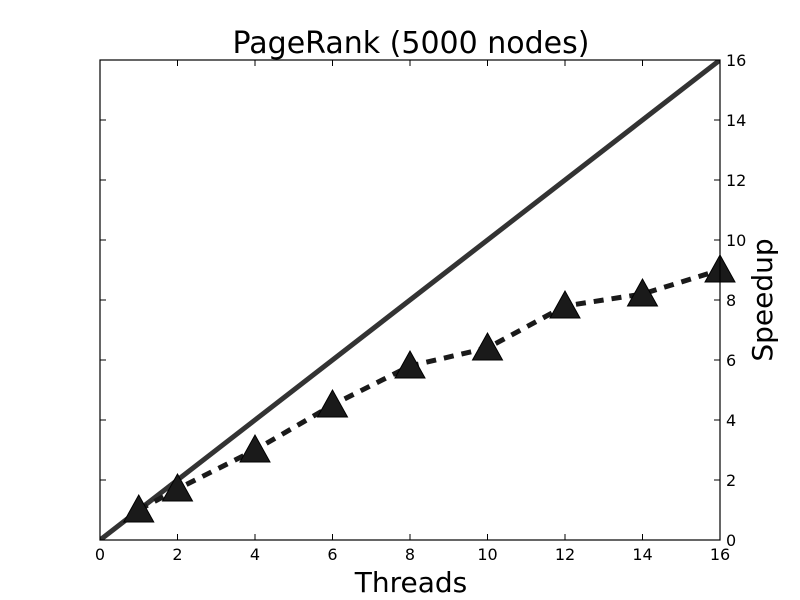 Image resolution: width=800 pixels, height=600 pixels. I want to click on y-tick-label: 6, so click(731, 360).